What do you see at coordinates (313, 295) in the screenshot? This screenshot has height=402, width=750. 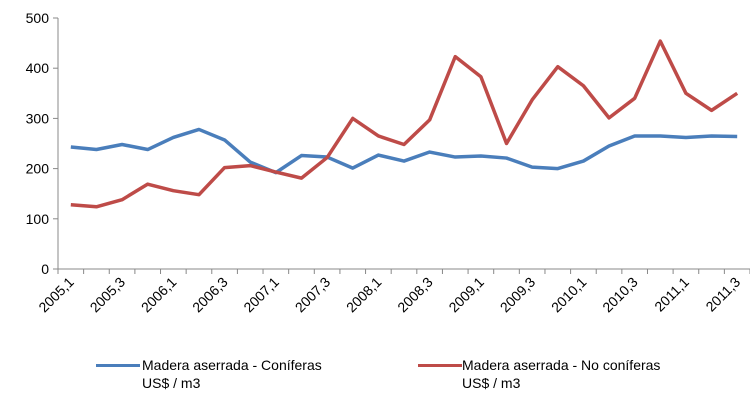 I see `x-tick-label: 2007,3` at bounding box center [313, 295].